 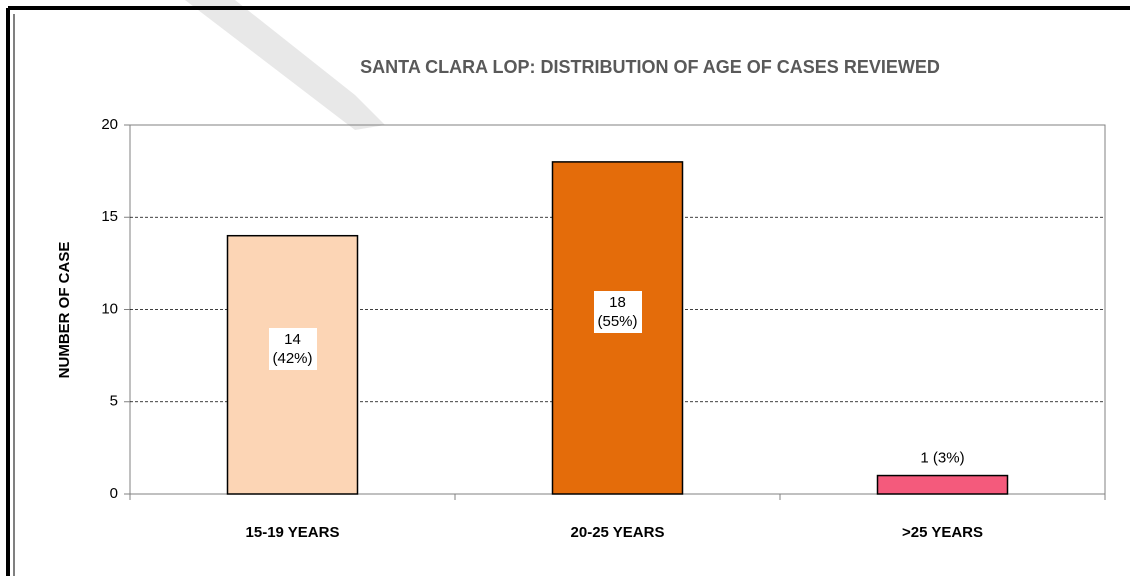 I want to click on value-label: 1 (3%), so click(x=942, y=458).